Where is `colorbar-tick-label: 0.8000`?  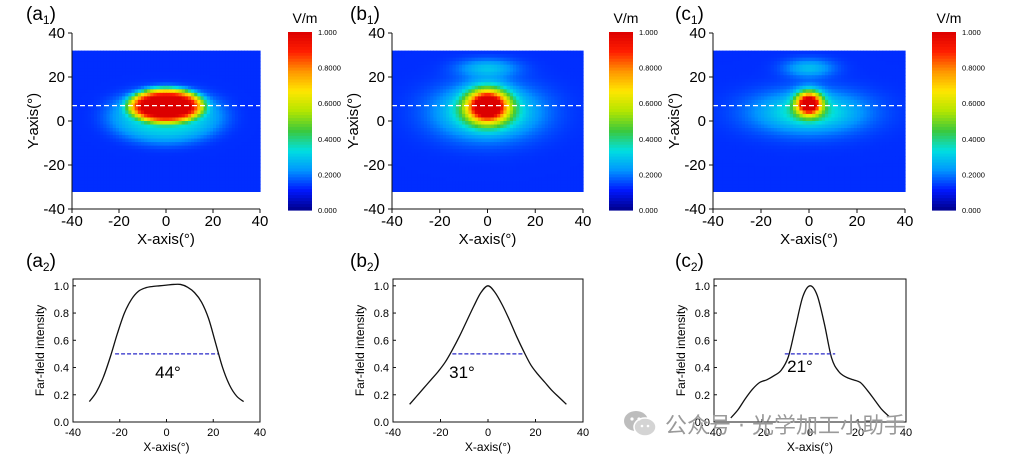
colorbar-tick-label: 0.8000 is located at coordinates (650, 68).